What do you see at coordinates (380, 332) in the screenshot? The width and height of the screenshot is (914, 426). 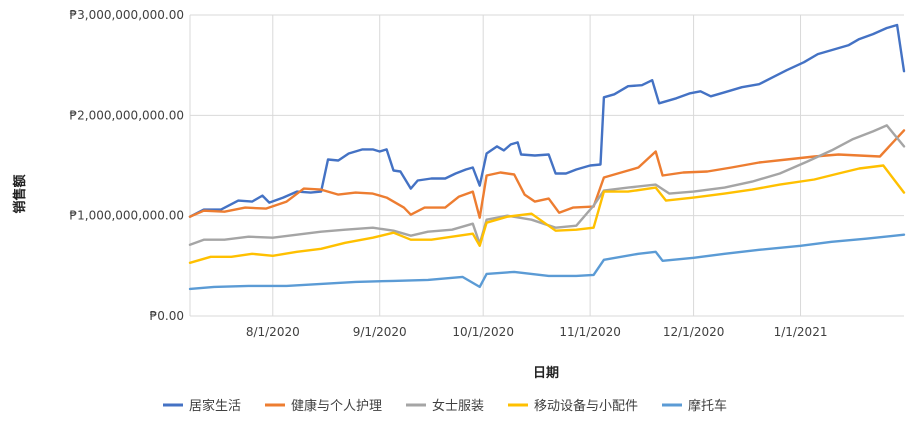 I see `x-tick-label: 9/1/2020` at bounding box center [380, 332].